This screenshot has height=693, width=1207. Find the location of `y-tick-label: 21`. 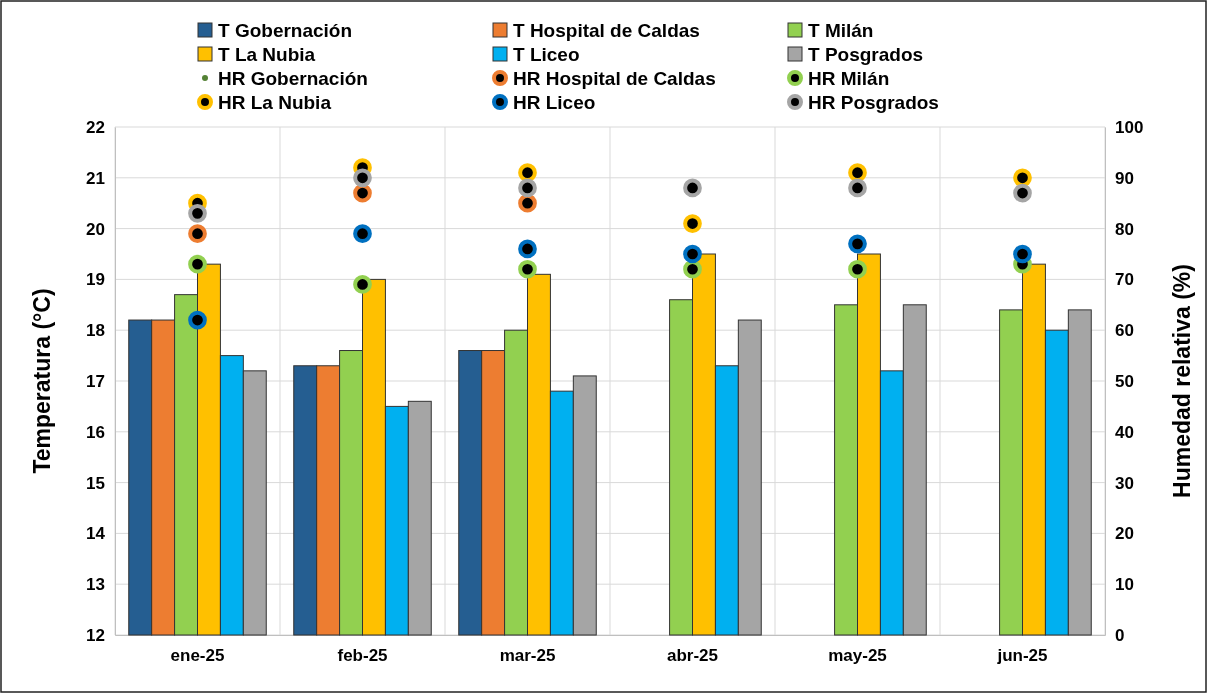

y-tick-label: 21 is located at coordinates (95, 178).